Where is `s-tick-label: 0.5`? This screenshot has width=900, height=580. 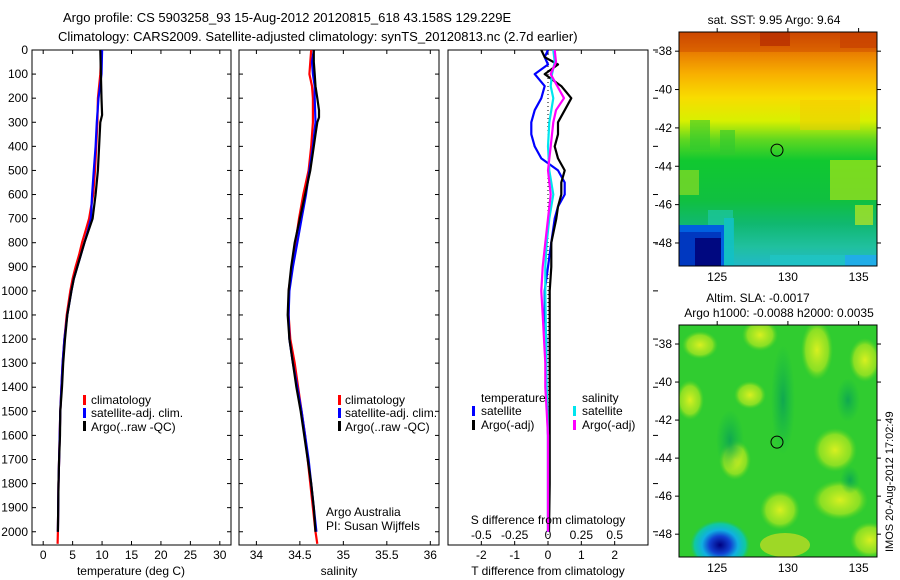 s-tick-label: 0.5 is located at coordinates (614, 535).